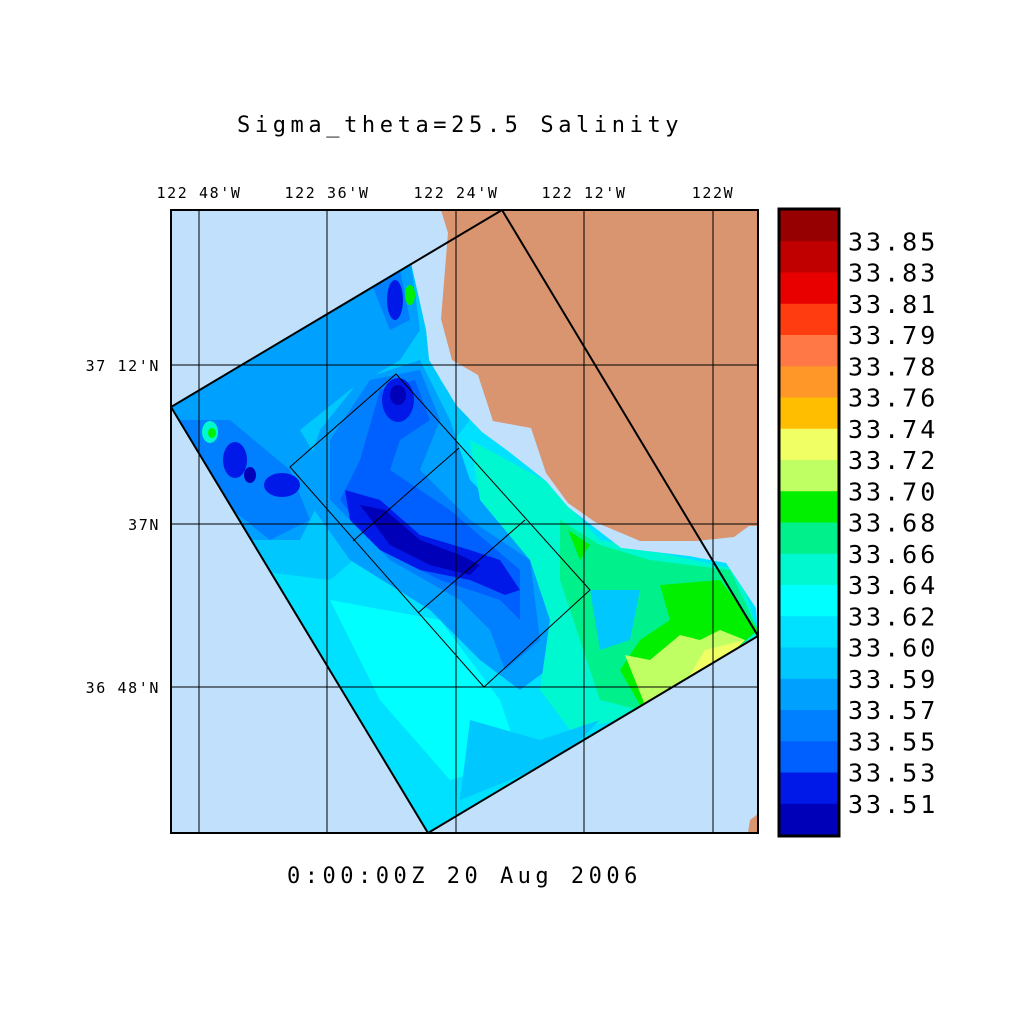  I want to click on time-label: 0:00:00Z 20 Aug 2006, so click(464, 876).